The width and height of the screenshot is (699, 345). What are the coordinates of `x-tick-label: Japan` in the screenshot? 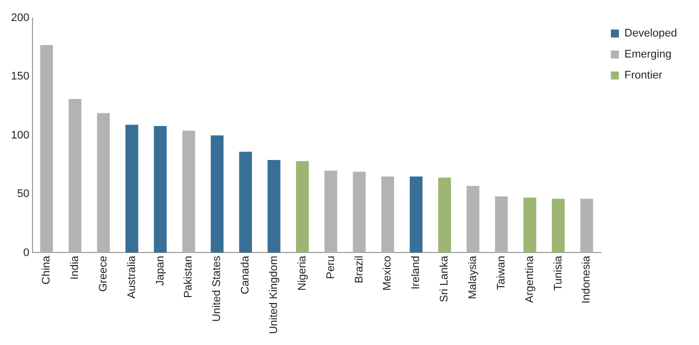 It's located at (160, 271).